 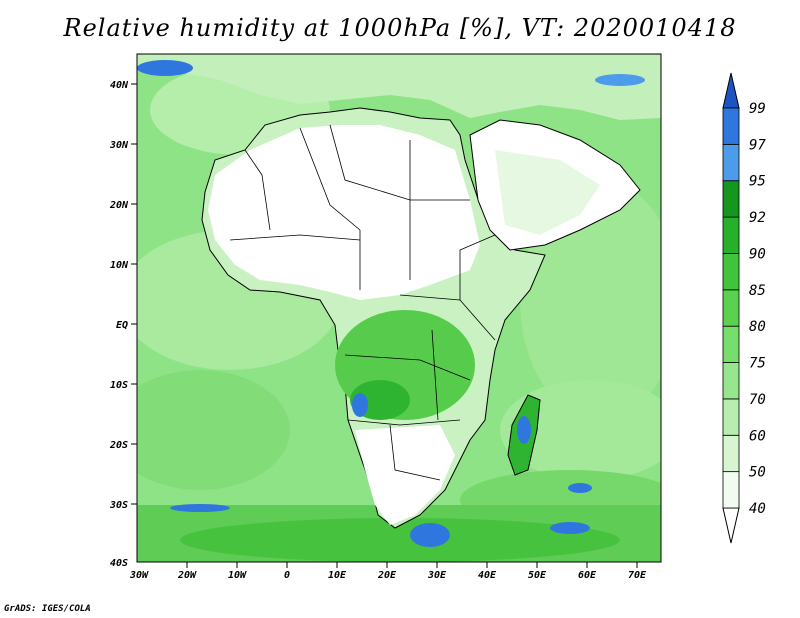 What do you see at coordinates (387, 575) in the screenshot?
I see `lon-label: 20E` at bounding box center [387, 575].